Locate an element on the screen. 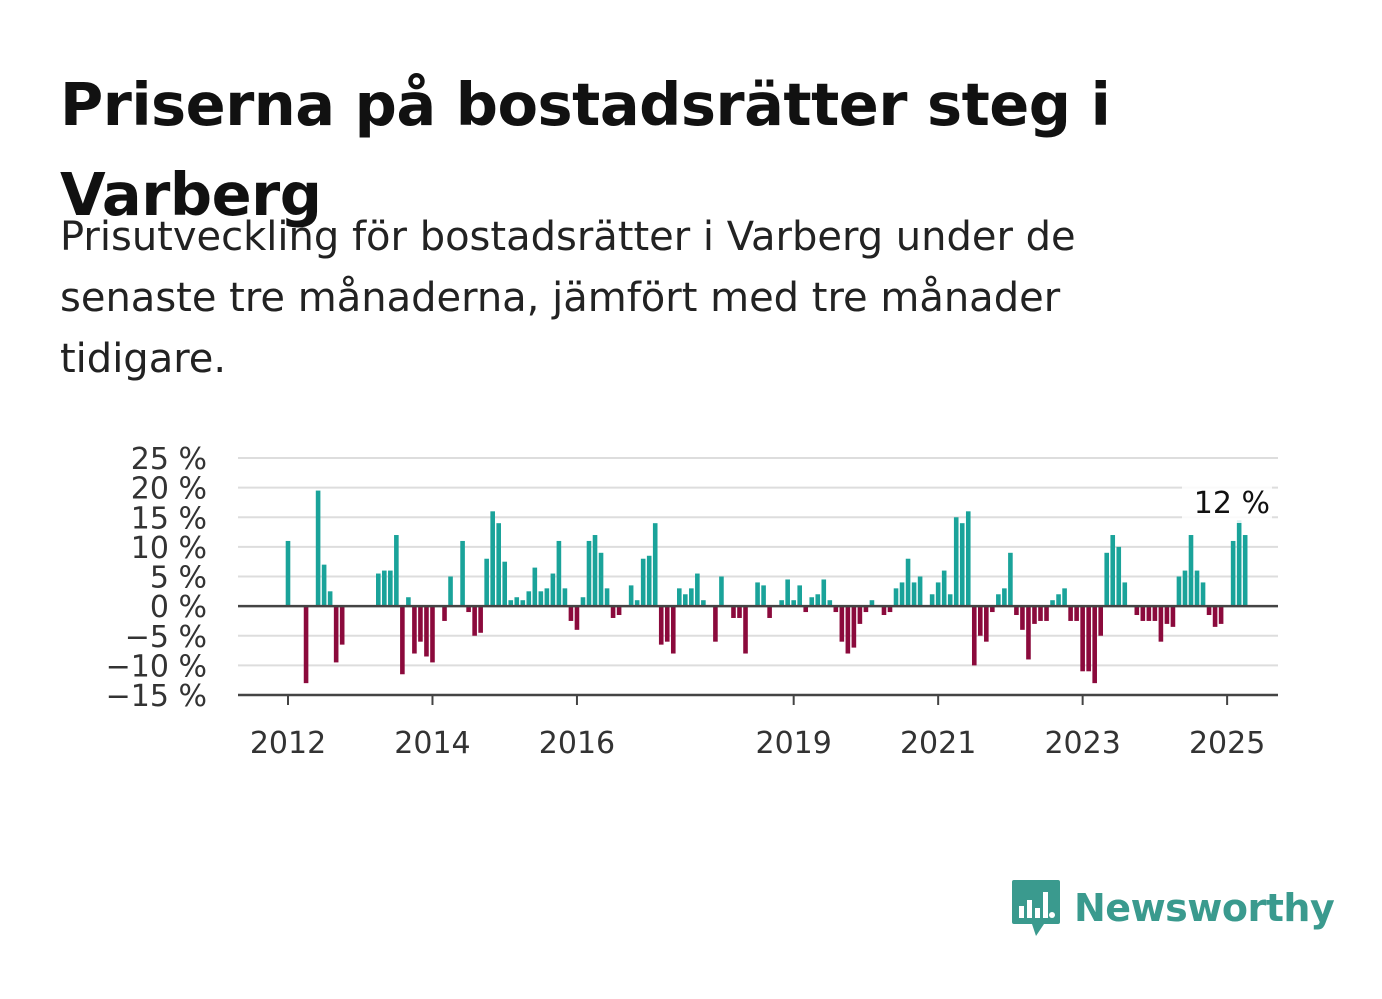  logo-text: Newsworthy is located at coordinates (1204, 908).